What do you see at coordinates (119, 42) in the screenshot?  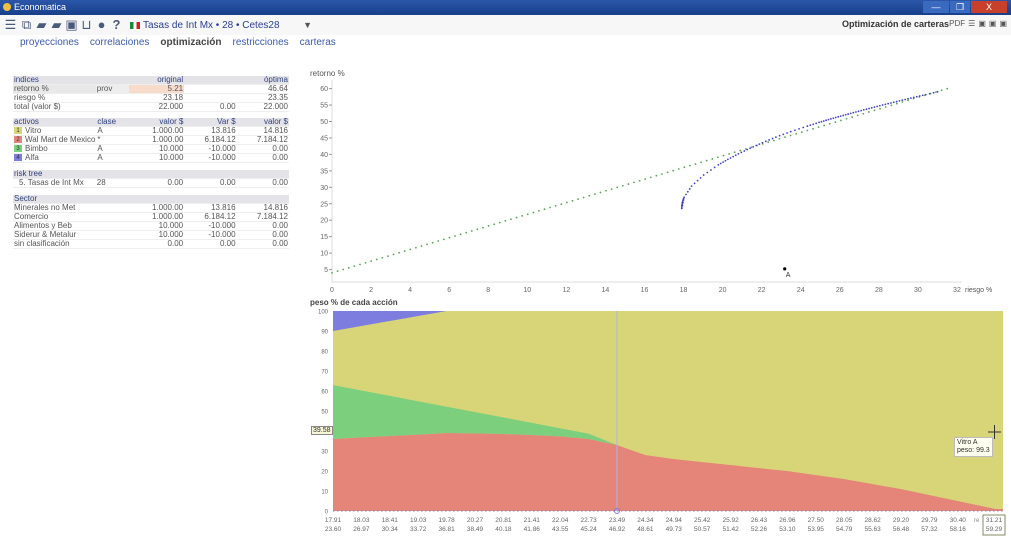 I see `tab-correlaciones: correlaciones` at bounding box center [119, 42].